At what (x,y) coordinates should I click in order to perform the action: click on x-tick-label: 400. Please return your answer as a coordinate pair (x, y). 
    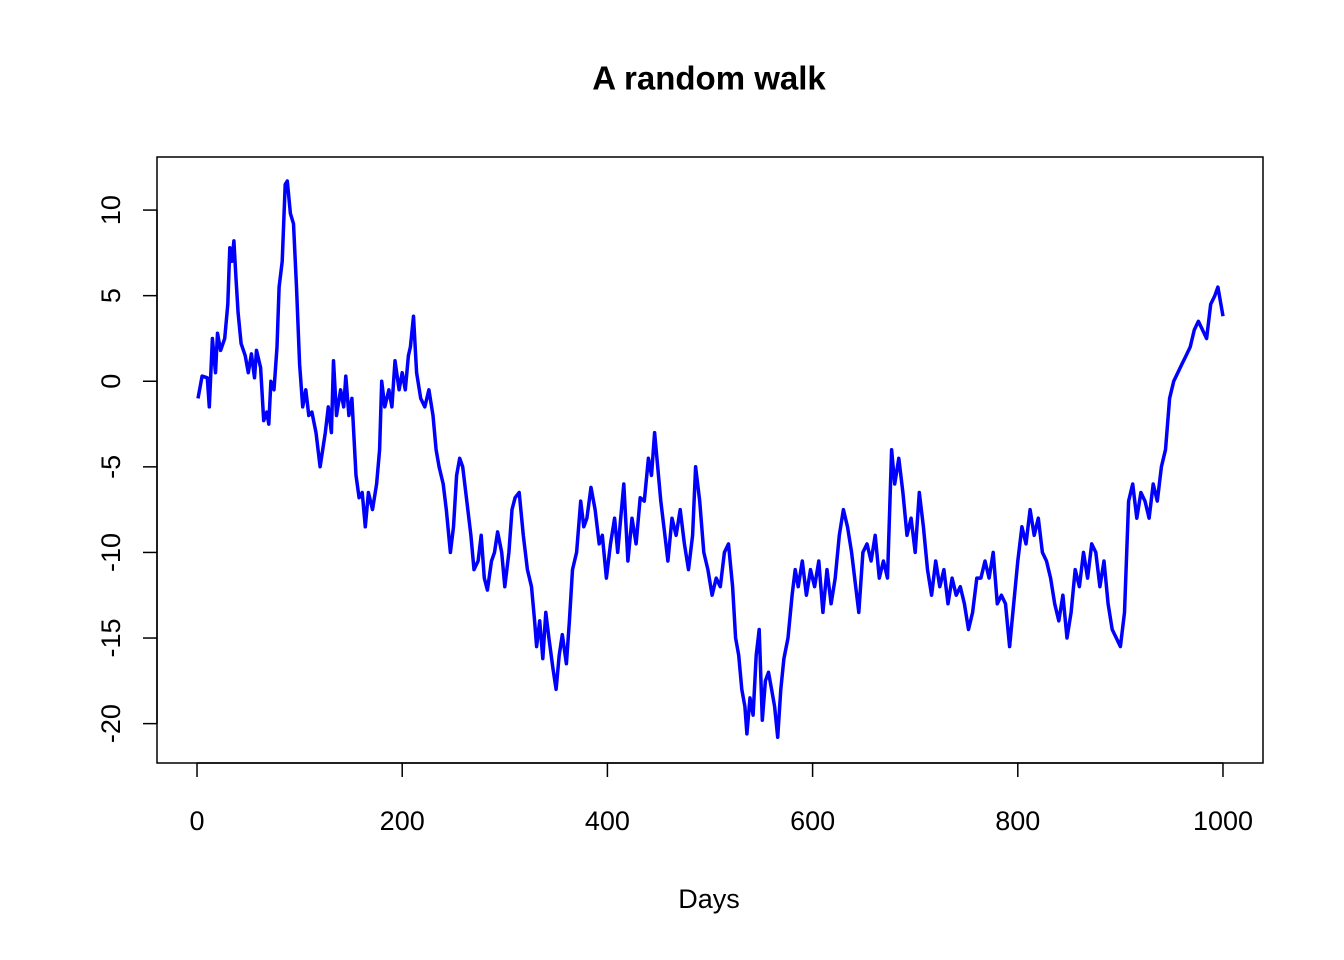
    Looking at the image, I should click on (607, 821).